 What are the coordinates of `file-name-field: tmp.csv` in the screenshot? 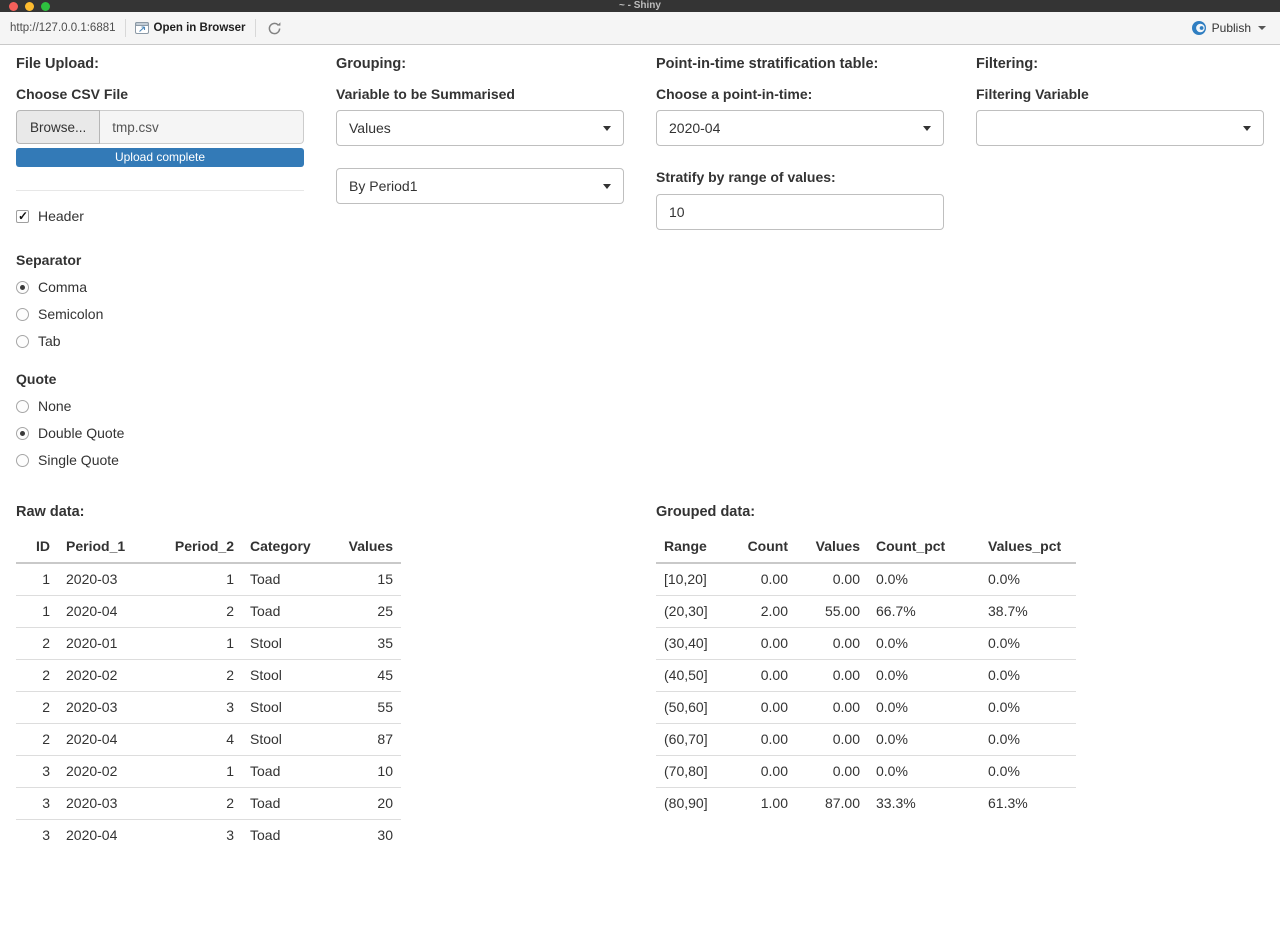 It's located at (202, 127).